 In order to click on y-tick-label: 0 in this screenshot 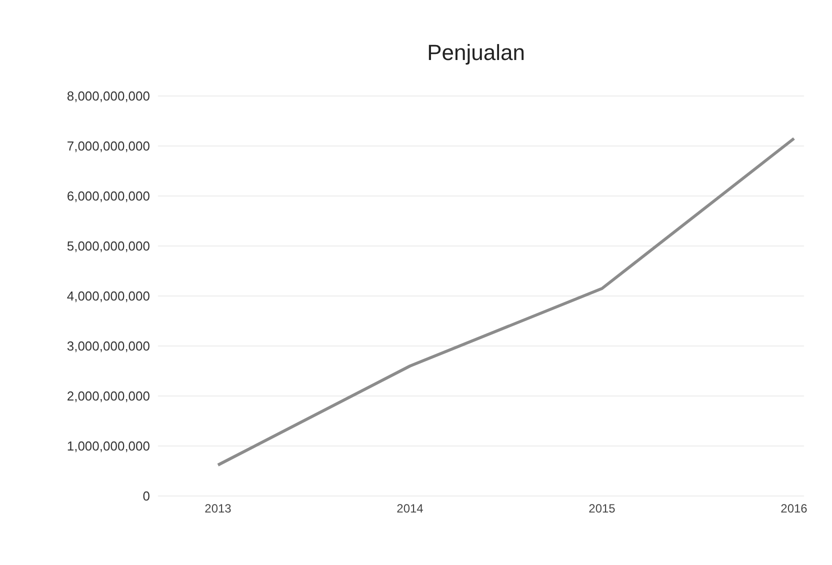, I will do `click(146, 496)`.